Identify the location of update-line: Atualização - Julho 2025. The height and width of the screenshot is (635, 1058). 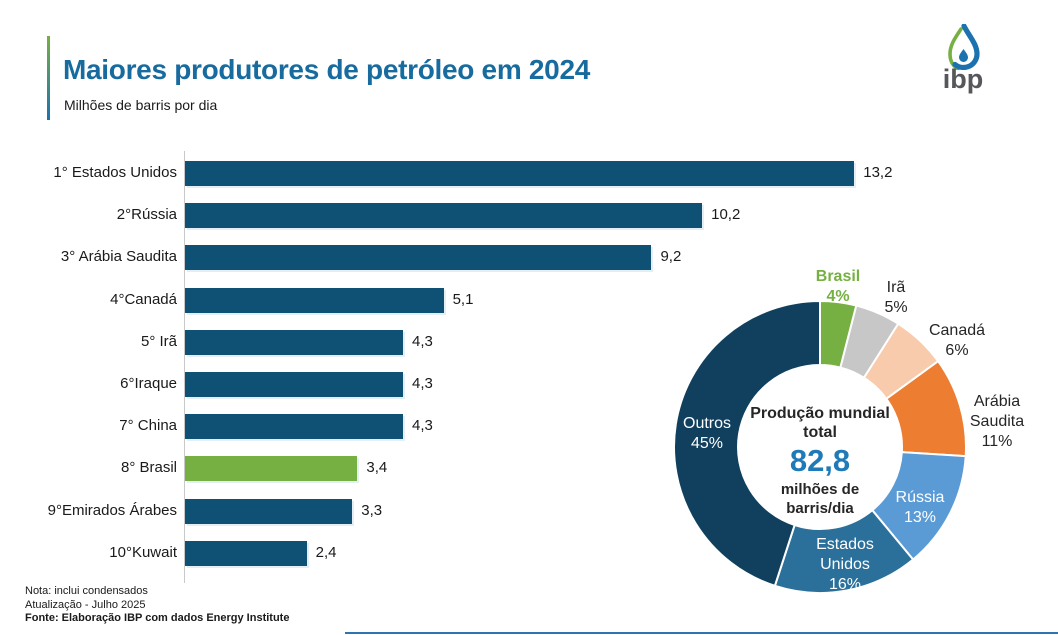
(85, 604).